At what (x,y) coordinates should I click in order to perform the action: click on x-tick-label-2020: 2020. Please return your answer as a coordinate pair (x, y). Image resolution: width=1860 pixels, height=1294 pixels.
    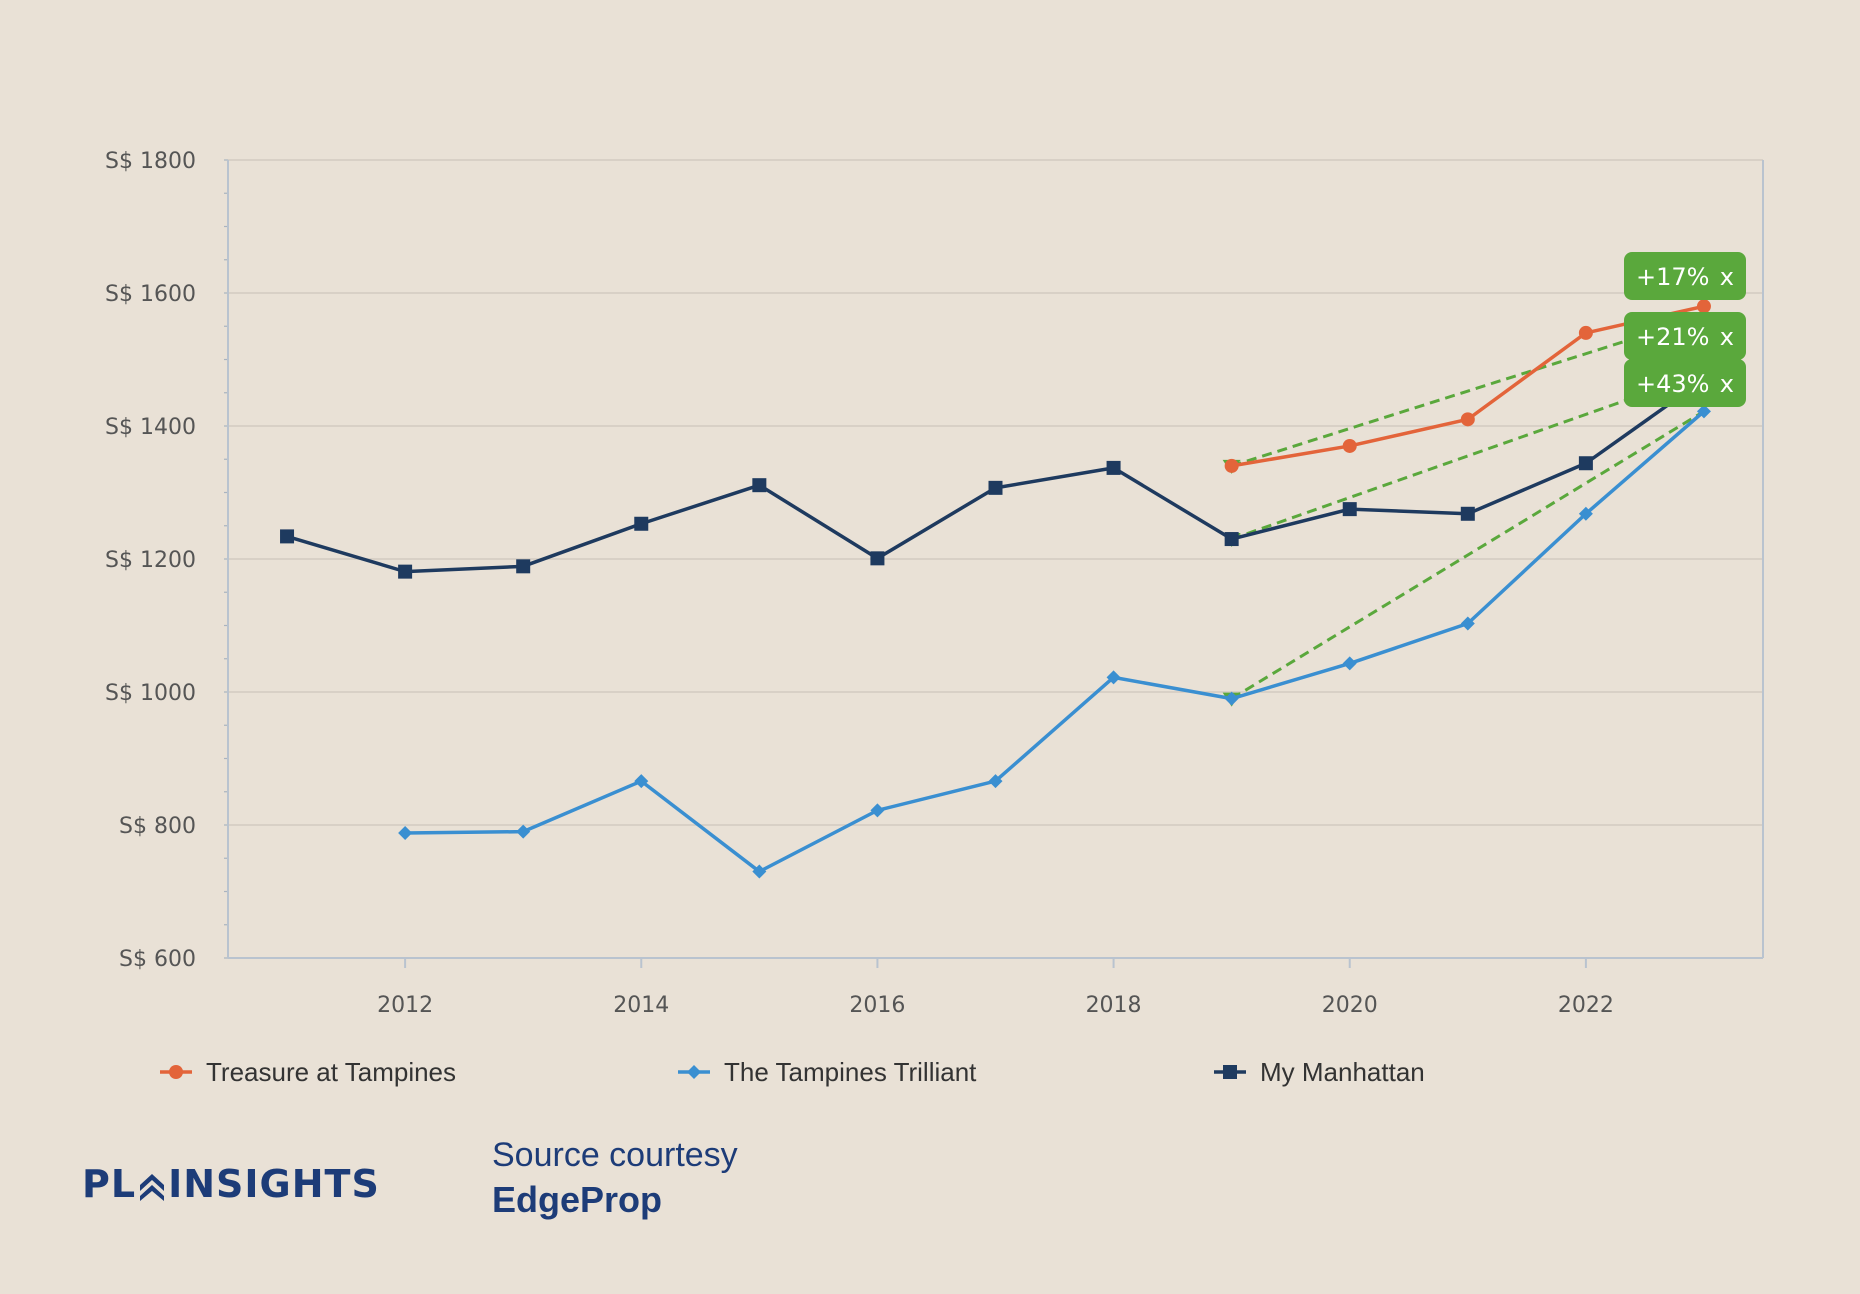
    Looking at the image, I should click on (1350, 1005).